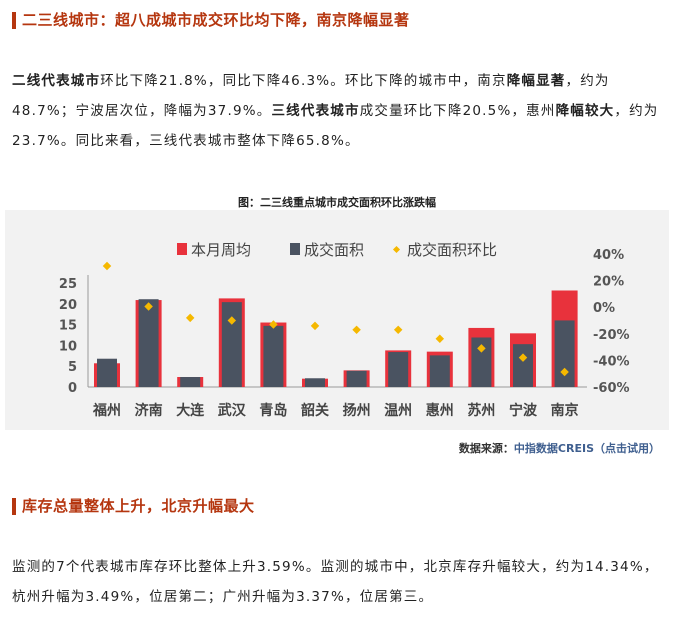  What do you see at coordinates (72, 388) in the screenshot?
I see `left-tick-label: 0` at bounding box center [72, 388].